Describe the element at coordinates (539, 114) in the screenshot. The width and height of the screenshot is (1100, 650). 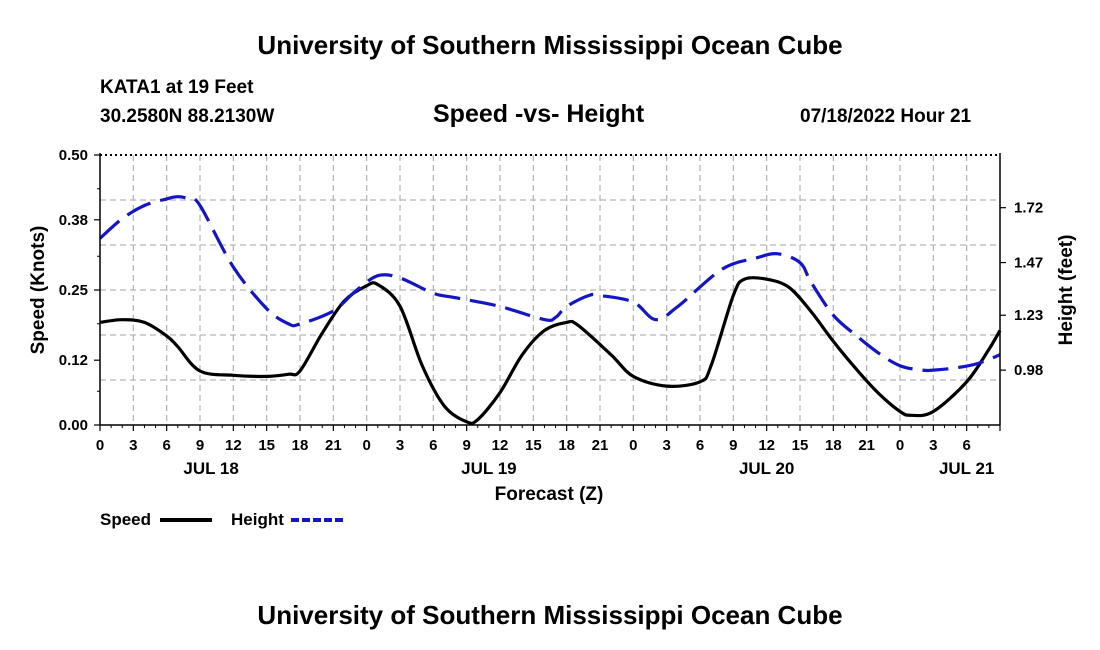
I see `chart-subtitle: Speed -vs- Height` at that location.